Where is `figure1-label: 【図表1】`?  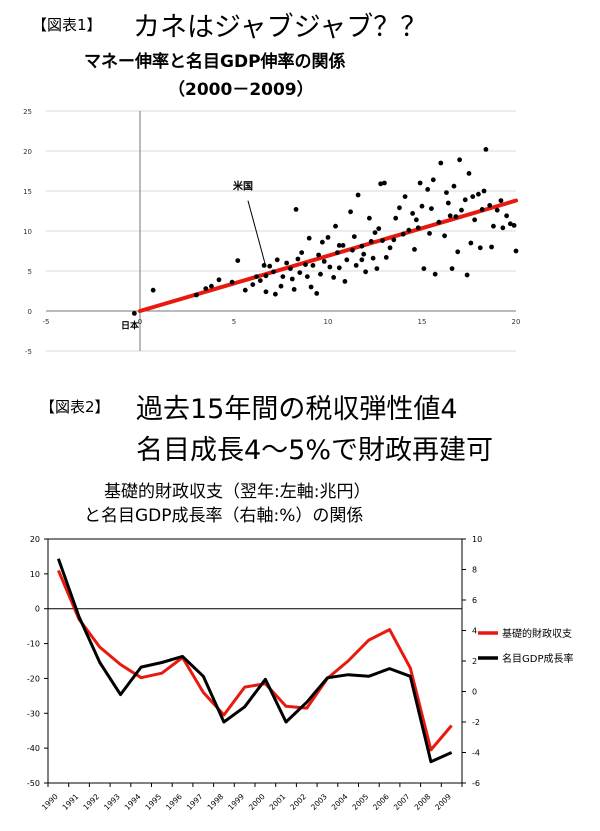
figure1-label: 【図表1】 is located at coordinates (67, 25).